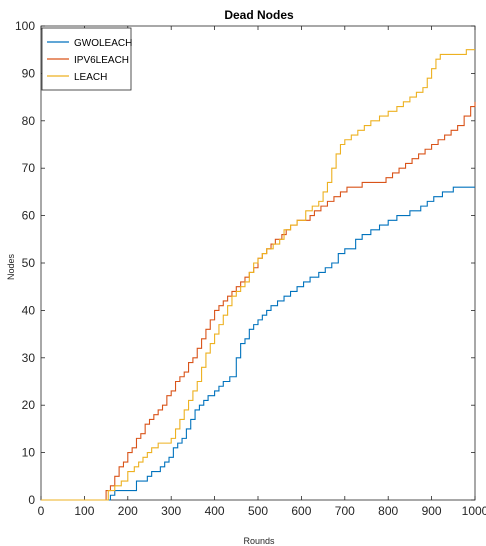 Image resolution: width=486 pixels, height=546 pixels. What do you see at coordinates (29, 168) in the screenshot?
I see `y-tick-label: 70` at bounding box center [29, 168].